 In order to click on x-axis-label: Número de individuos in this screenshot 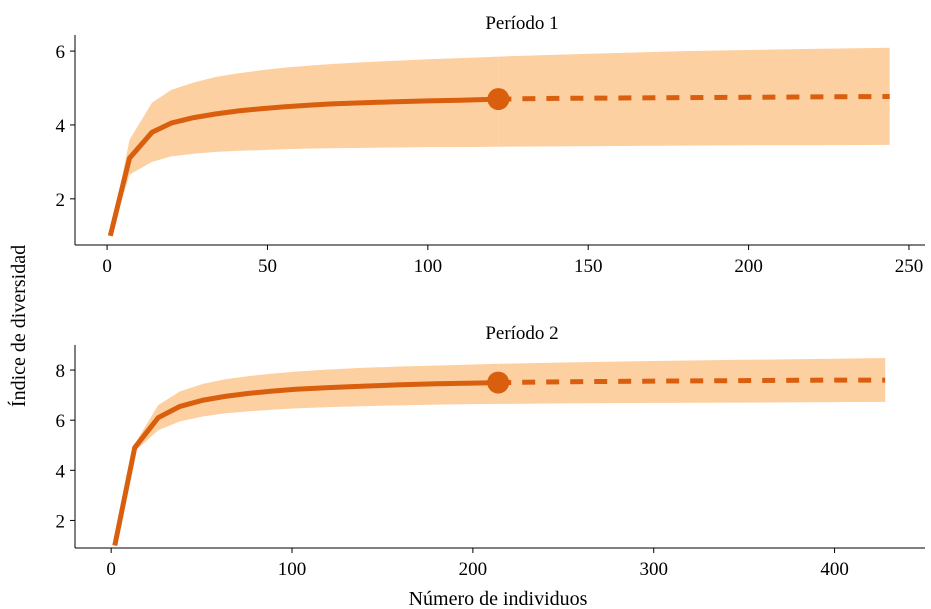, I will do `click(498, 598)`.